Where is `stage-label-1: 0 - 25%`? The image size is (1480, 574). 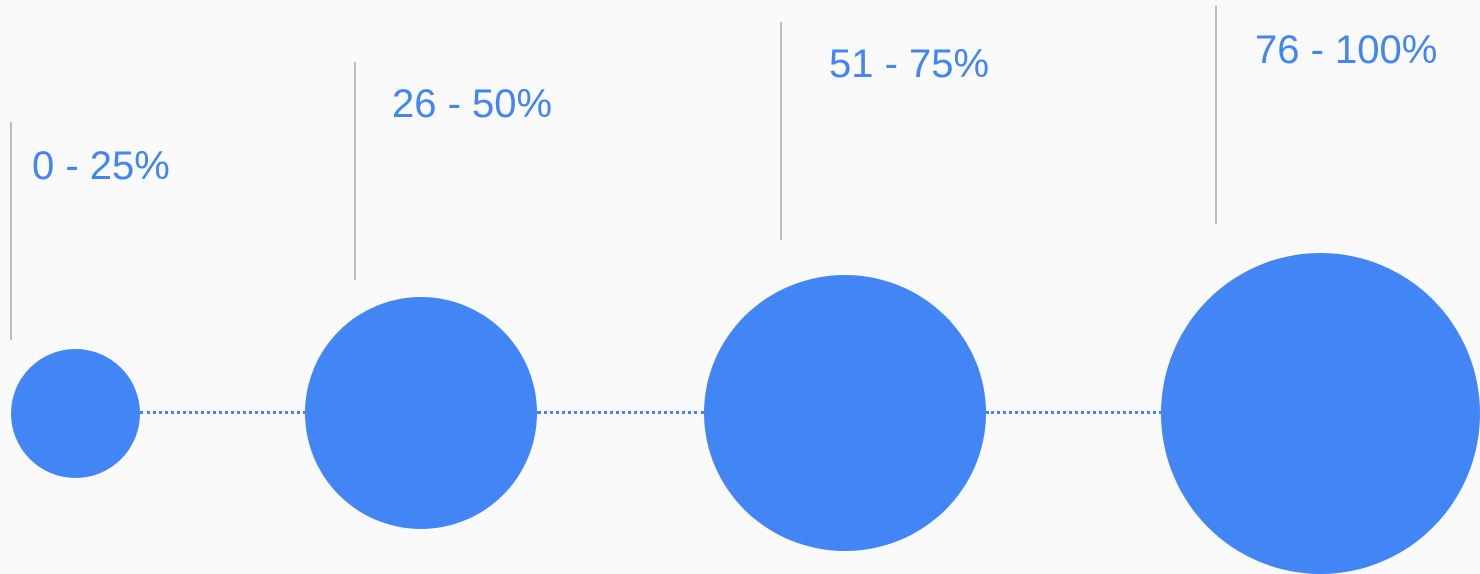 stage-label-1: 0 - 25% is located at coordinates (101, 166).